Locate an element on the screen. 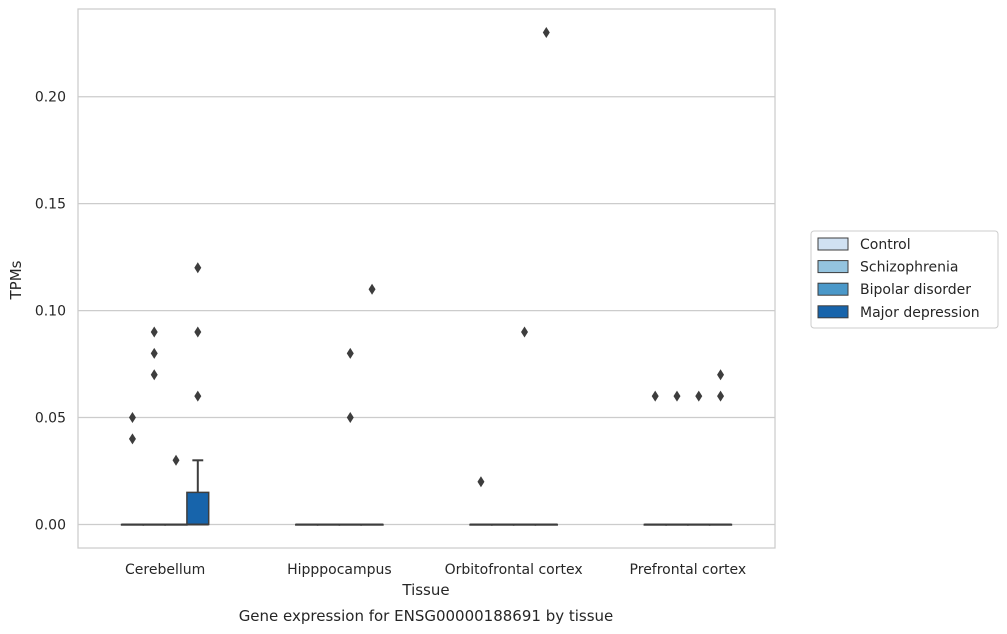 The height and width of the screenshot is (634, 1007). x-tick-label: Hipppocampus is located at coordinates (339, 570).